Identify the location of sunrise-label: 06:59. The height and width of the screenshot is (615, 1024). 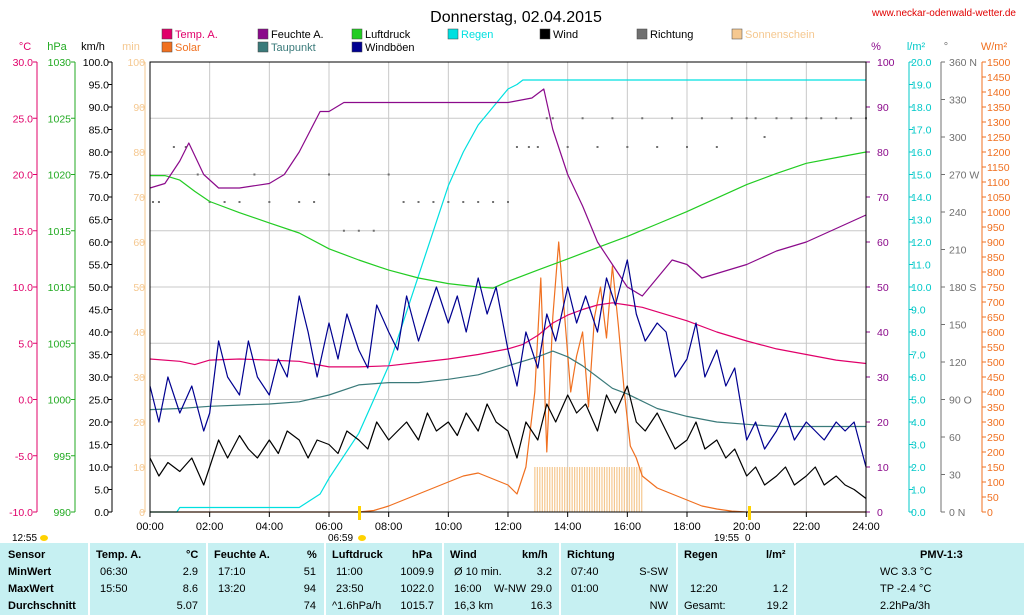
(340, 538).